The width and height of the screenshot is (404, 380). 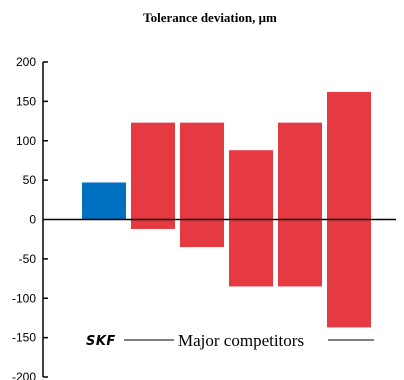 What do you see at coordinates (26, 62) in the screenshot?
I see `y-tick-label: 200` at bounding box center [26, 62].